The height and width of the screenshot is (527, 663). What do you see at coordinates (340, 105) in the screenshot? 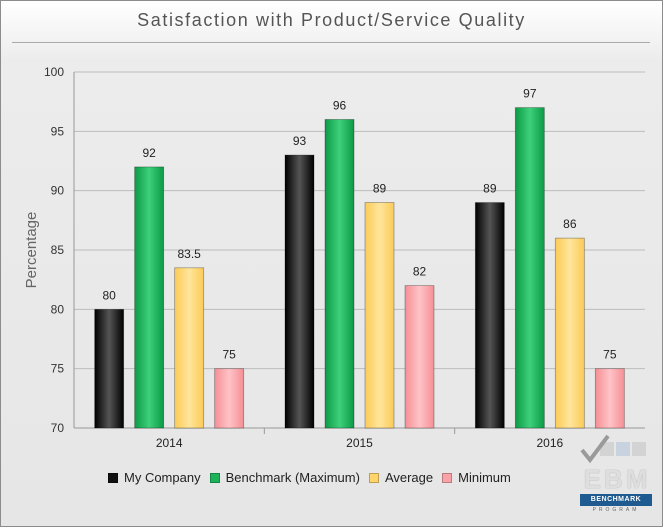
I see `data-label: 96` at bounding box center [340, 105].